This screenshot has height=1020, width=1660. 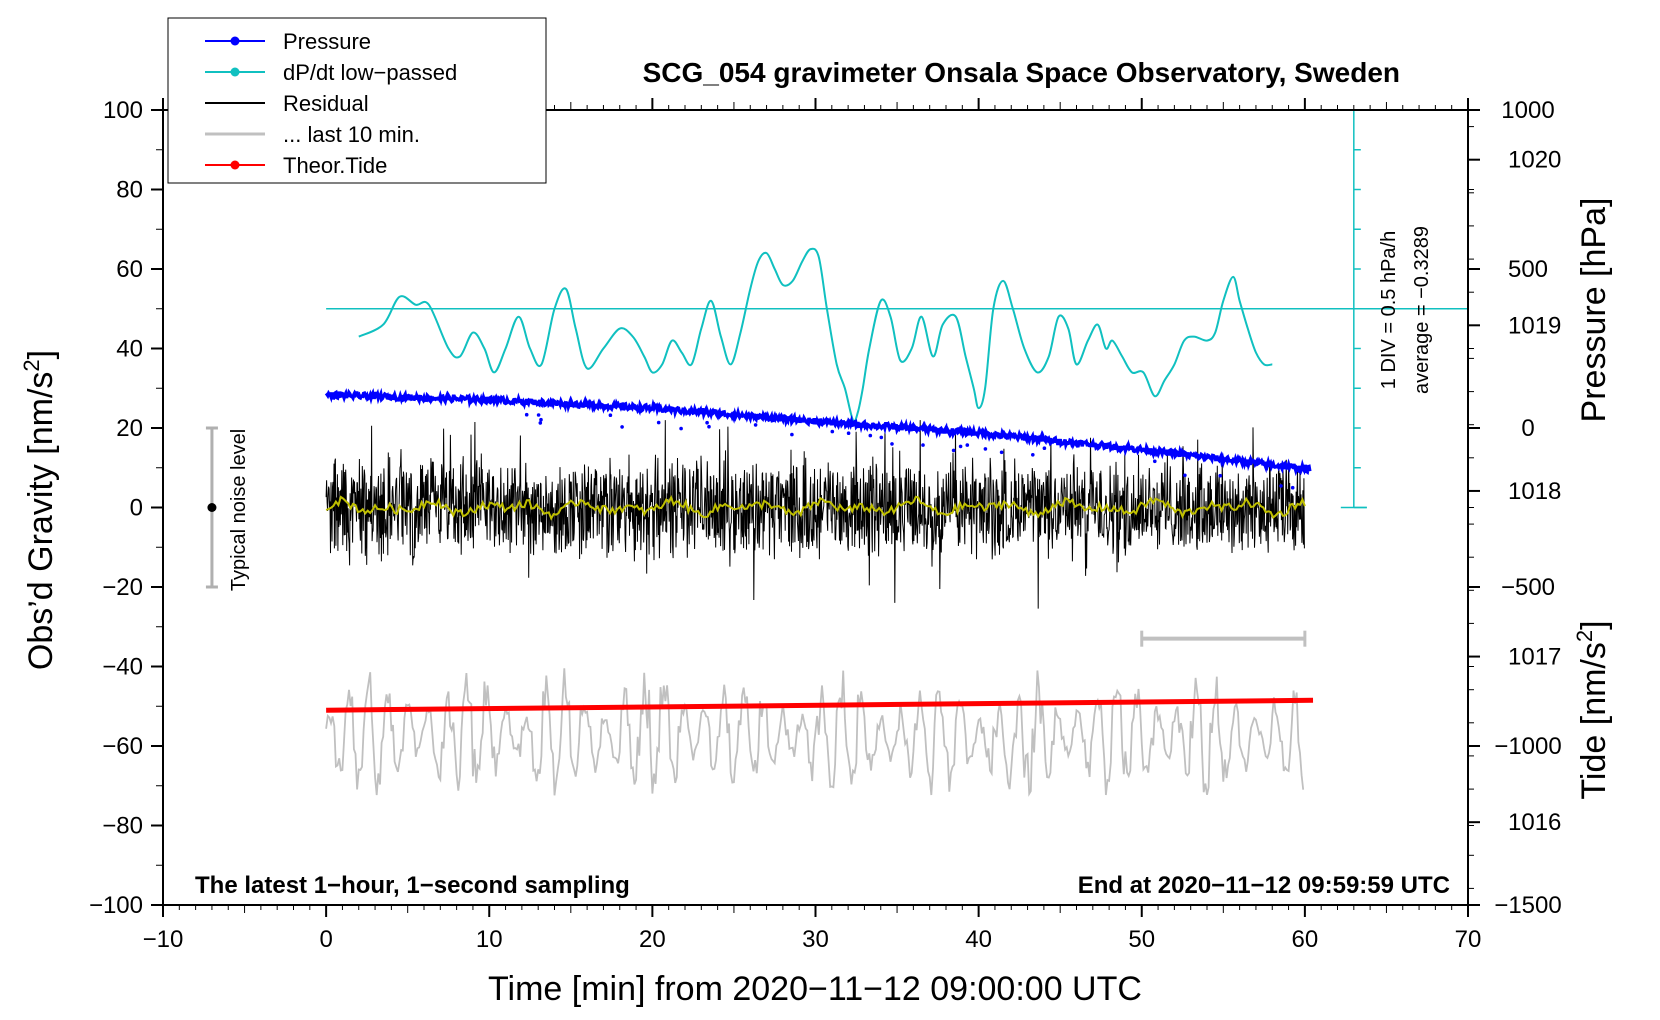 What do you see at coordinates (129, 349) in the screenshot?
I see `y-tick-label: 40` at bounding box center [129, 349].